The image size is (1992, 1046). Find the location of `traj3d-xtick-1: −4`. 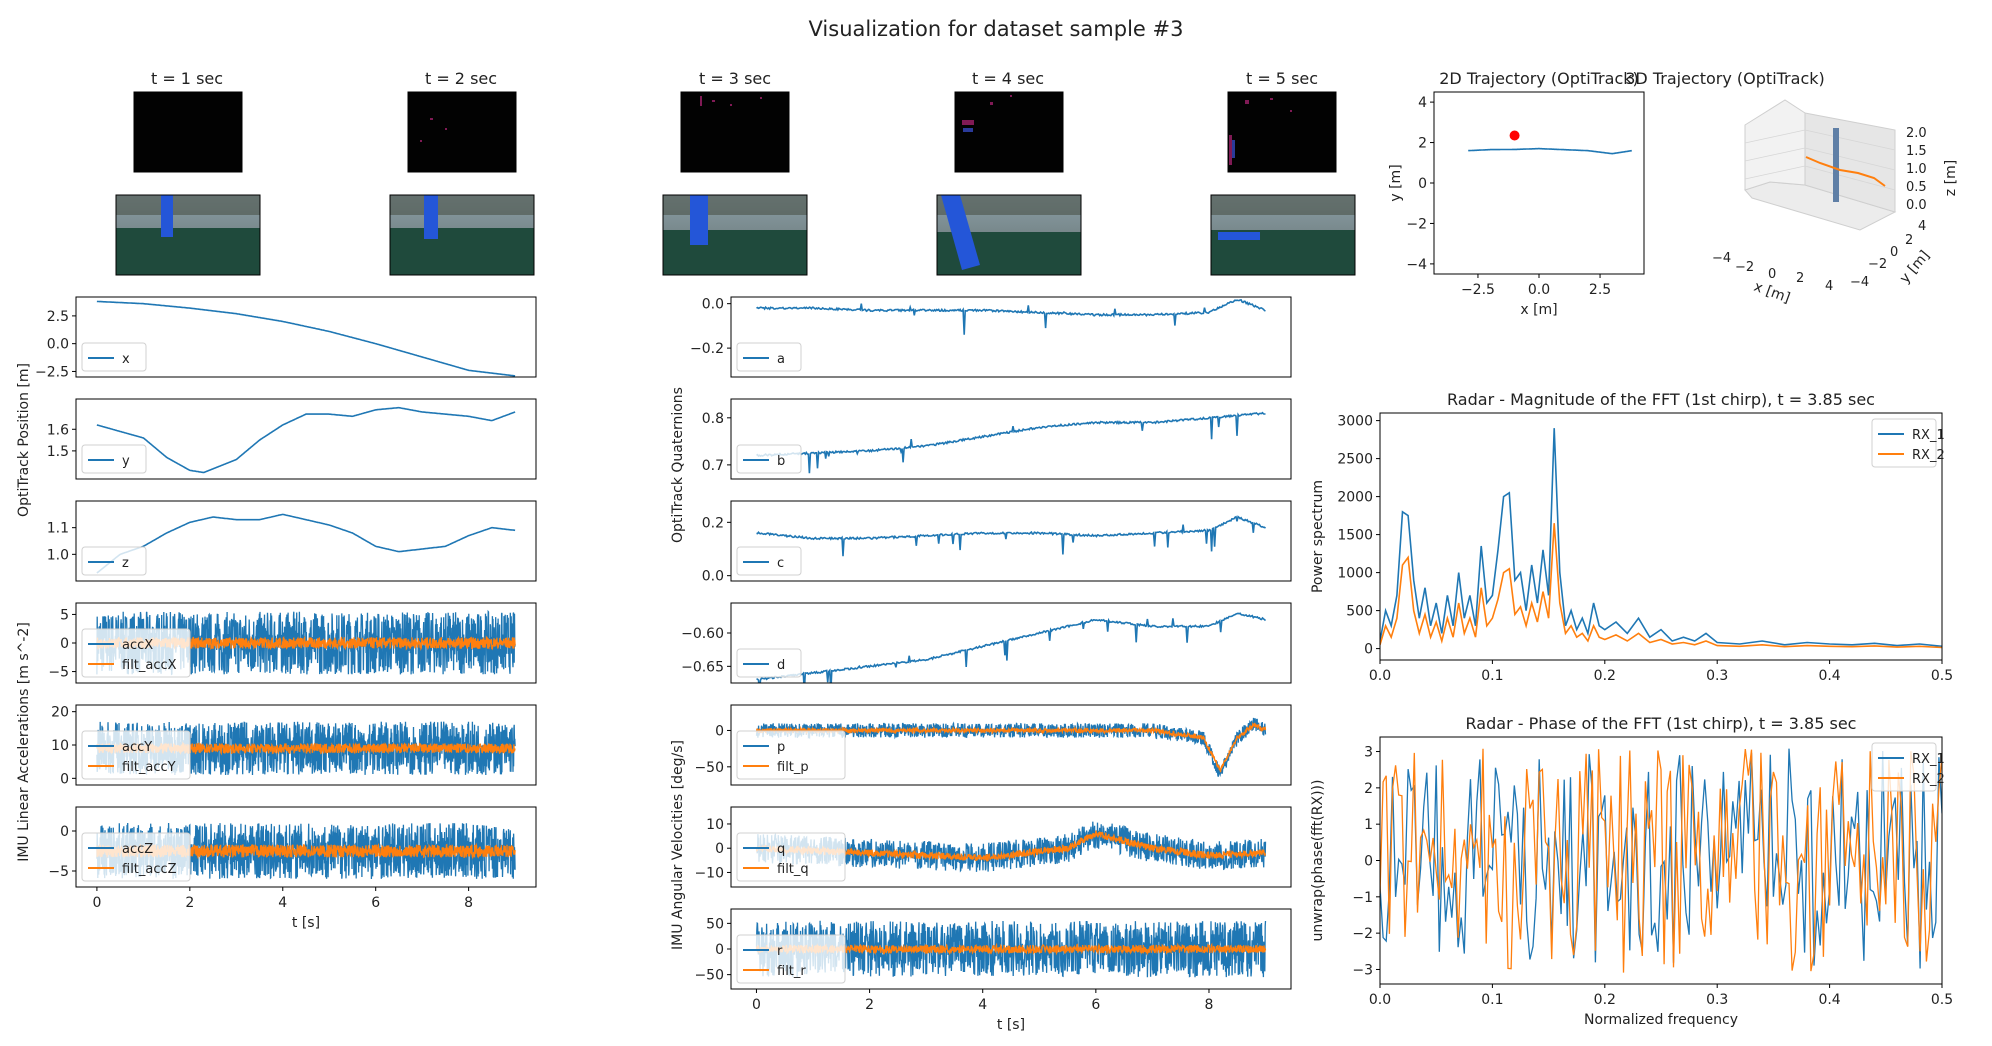

traj3d-xtick-1: −4 is located at coordinates (1721, 258).